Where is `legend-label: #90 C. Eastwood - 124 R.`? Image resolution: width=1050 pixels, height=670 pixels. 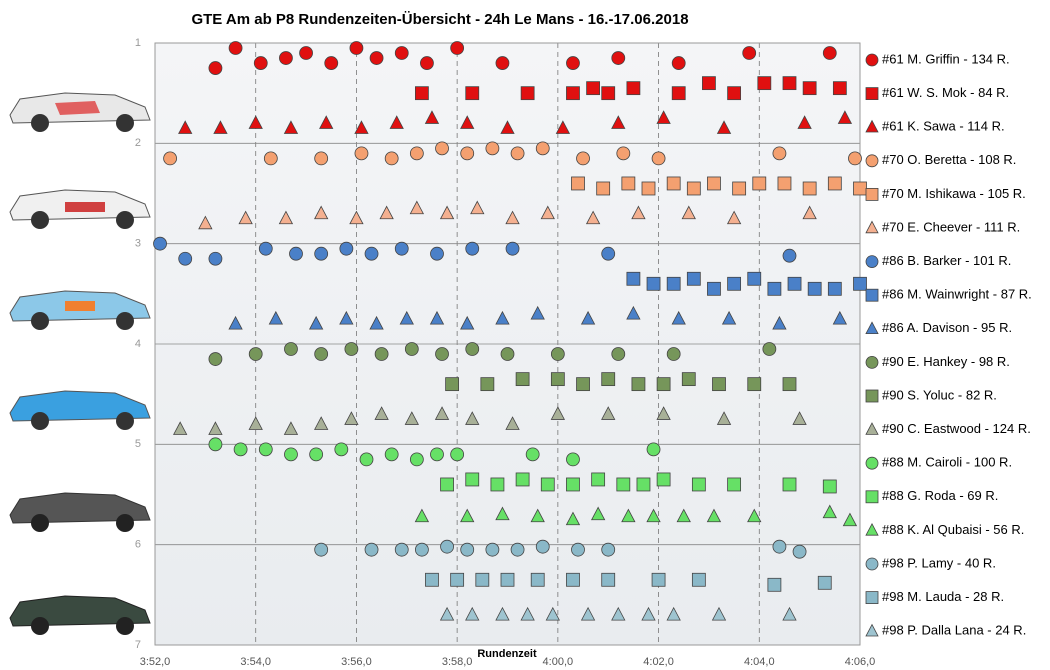 legend-label: #90 C. Eastwood - 124 R. is located at coordinates (956, 428).